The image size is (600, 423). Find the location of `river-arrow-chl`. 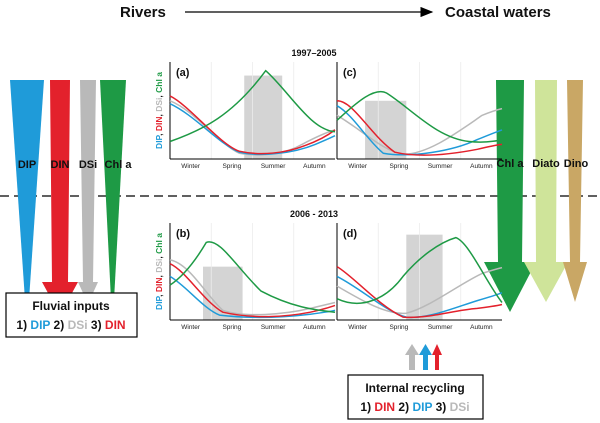

river-arrow-chl is located at coordinates (113, 190).